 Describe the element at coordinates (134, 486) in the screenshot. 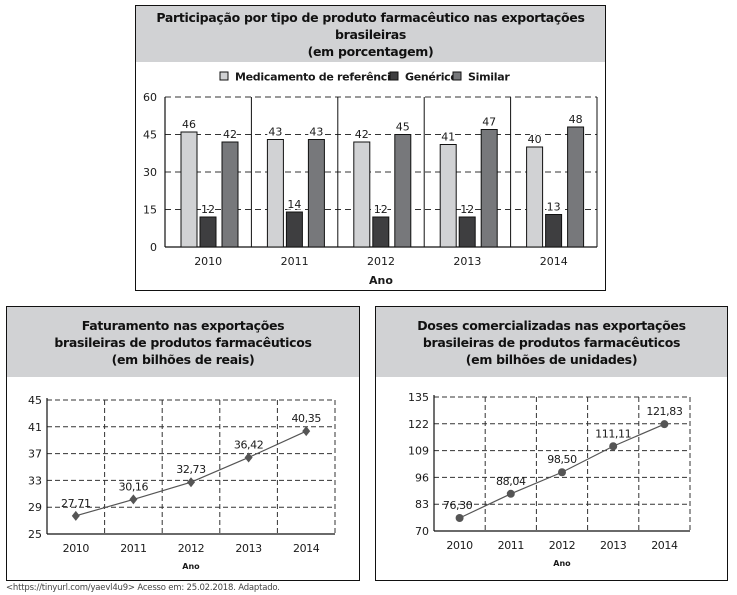

I see `revenue-data-label: 30,16` at that location.